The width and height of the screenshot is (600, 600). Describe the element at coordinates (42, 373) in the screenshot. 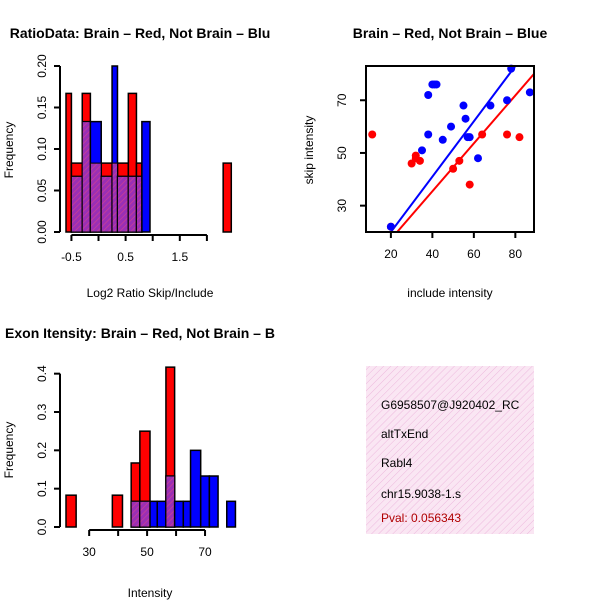

I see `intensity-y-tick-label: 0.4` at that location.